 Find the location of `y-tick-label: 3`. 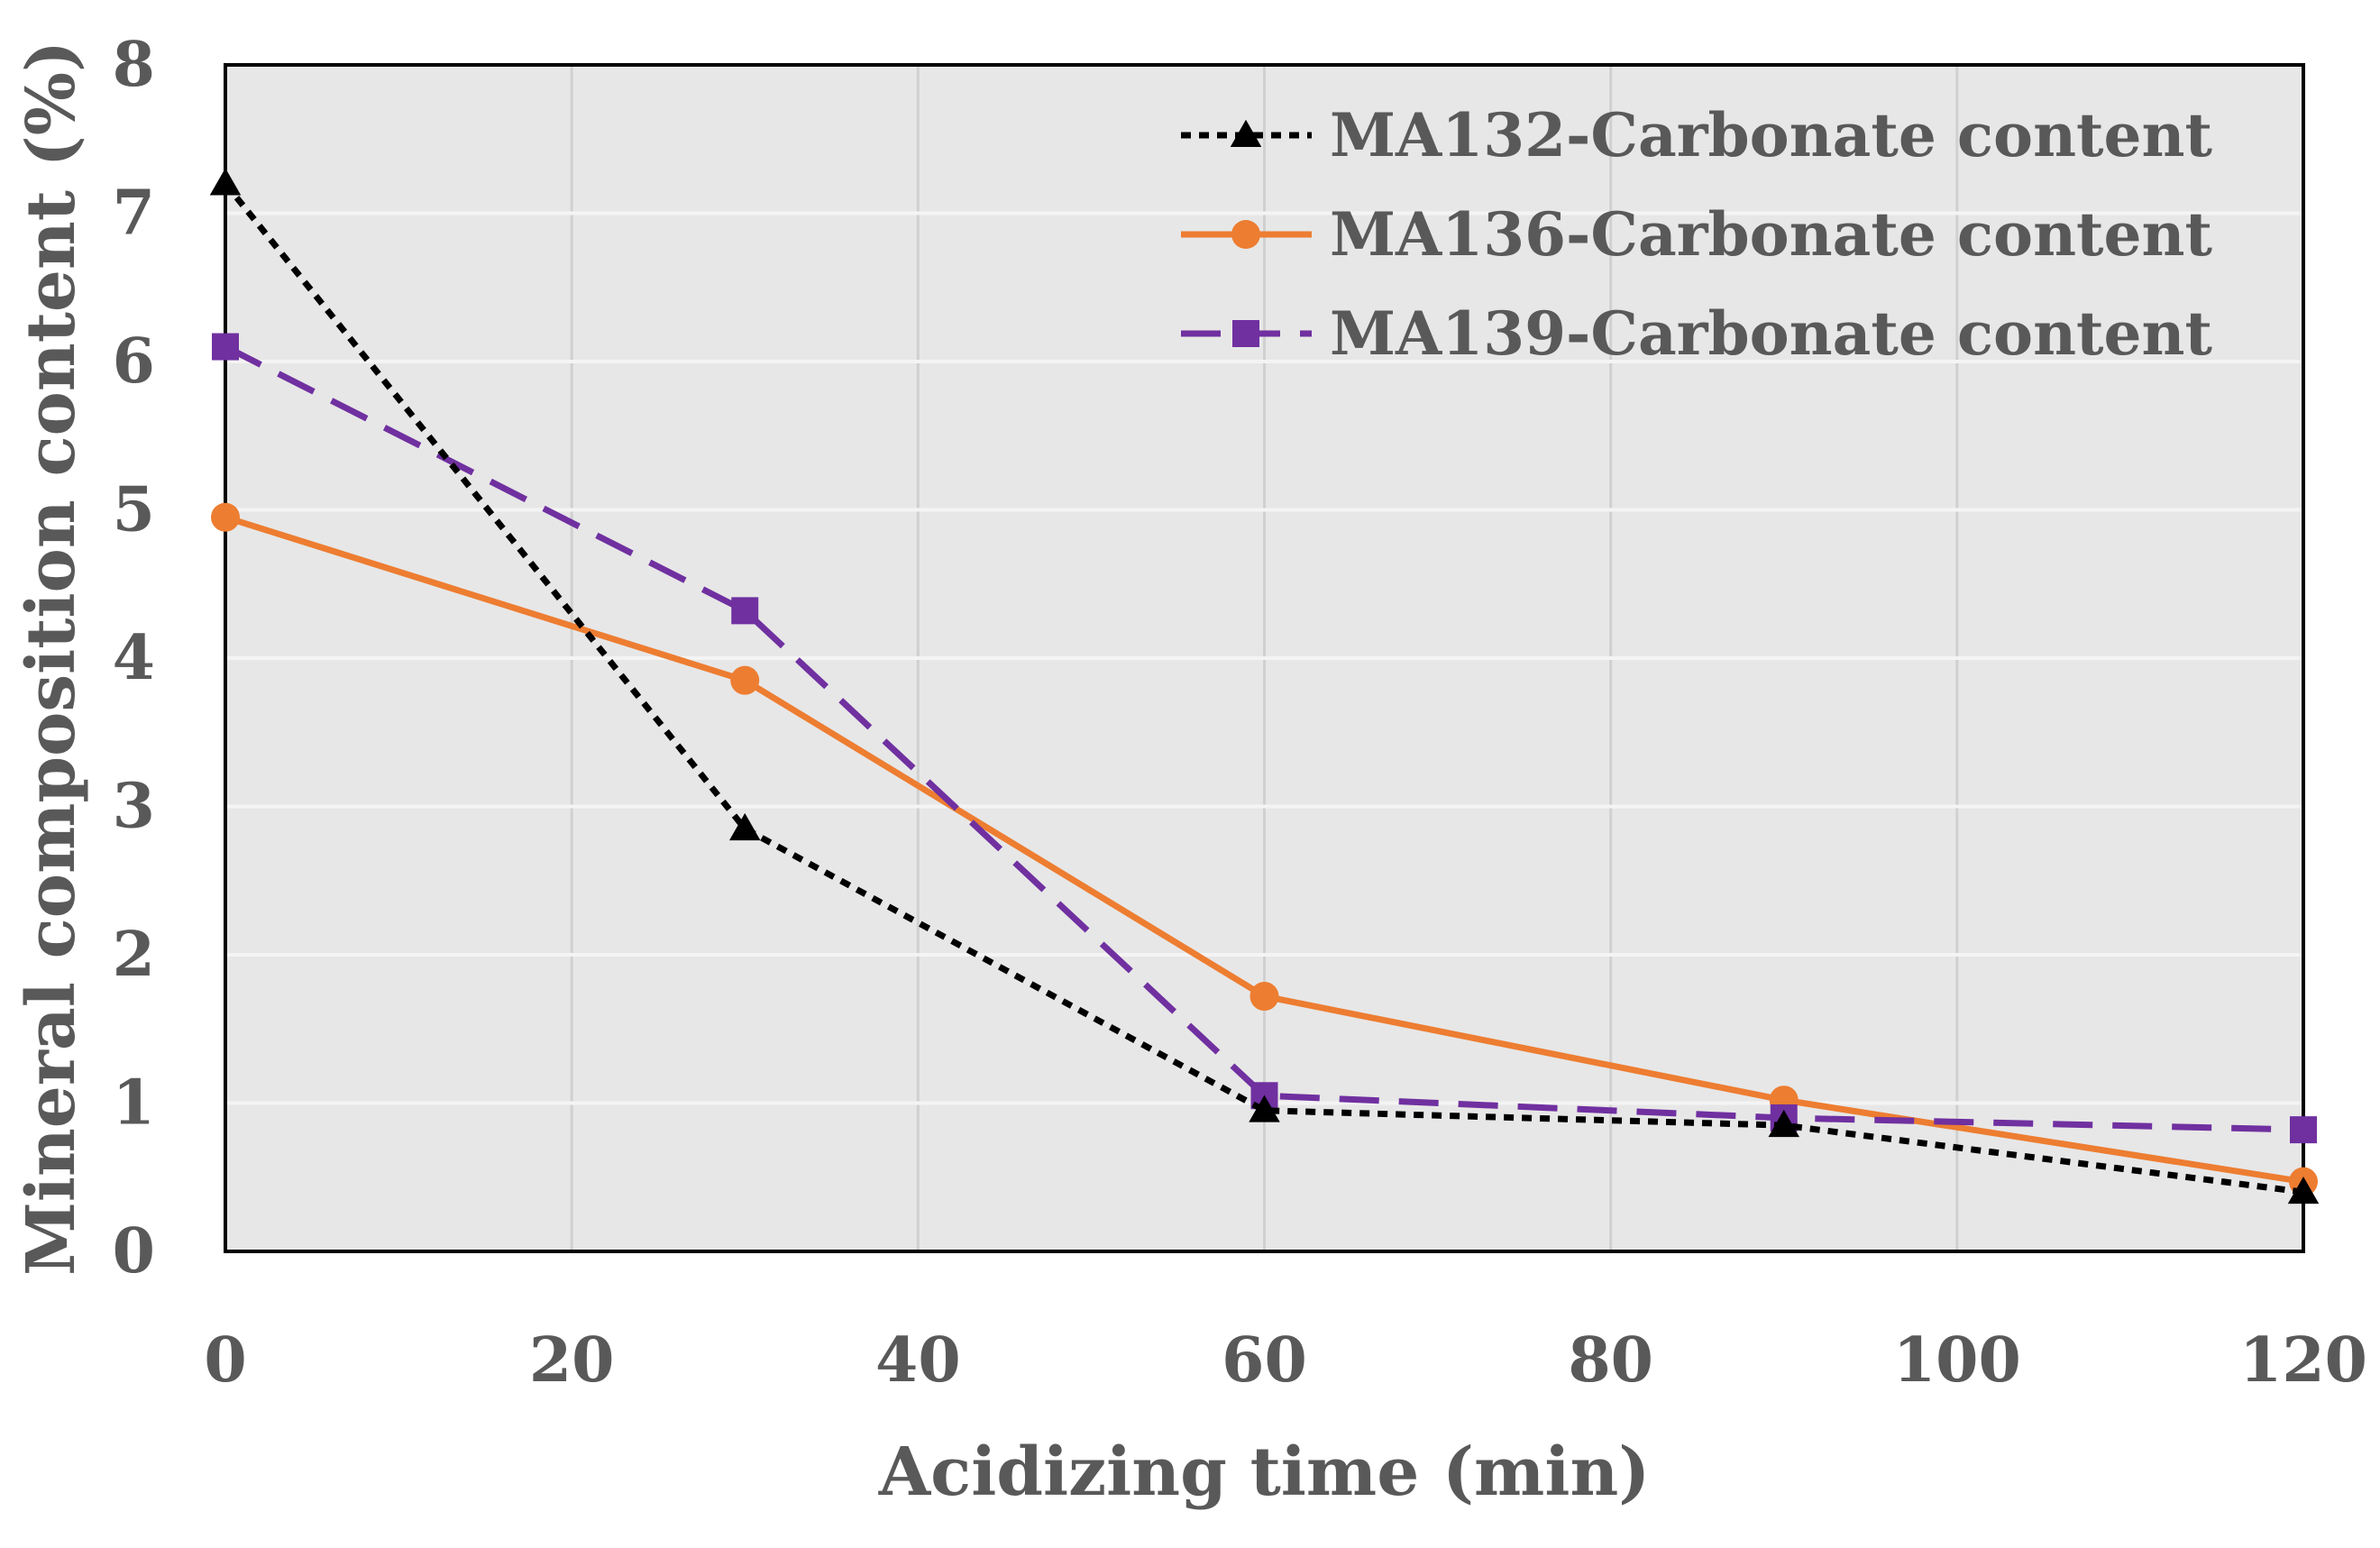

y-tick-label: 3 is located at coordinates (134, 807).